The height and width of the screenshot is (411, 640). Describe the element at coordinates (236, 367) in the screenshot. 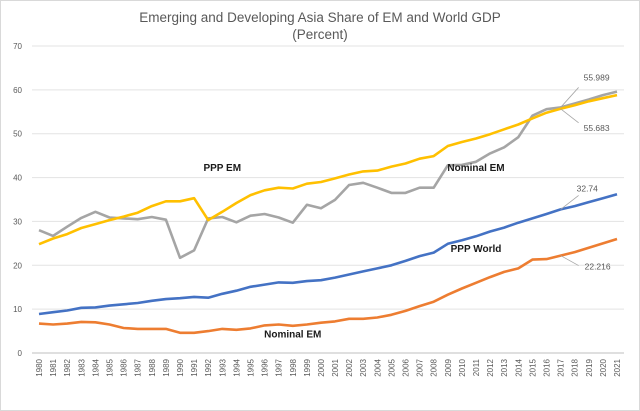

I see `x-tick-label: 1994` at that location.